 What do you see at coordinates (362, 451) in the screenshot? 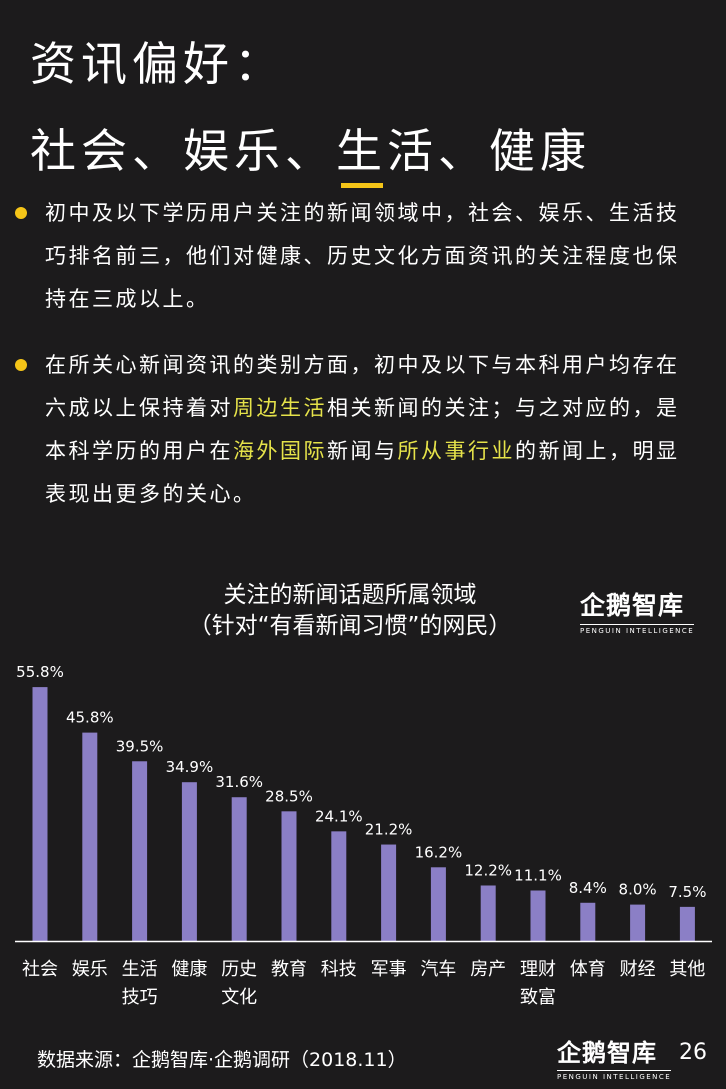
I see `body-text: 新闻与` at bounding box center [362, 451].